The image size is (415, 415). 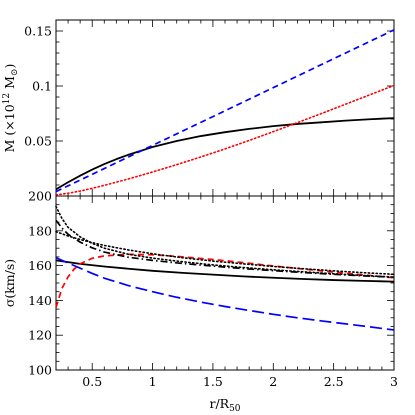 I want to click on mass-y-axis-label-unit: M, so click(x=9, y=84).